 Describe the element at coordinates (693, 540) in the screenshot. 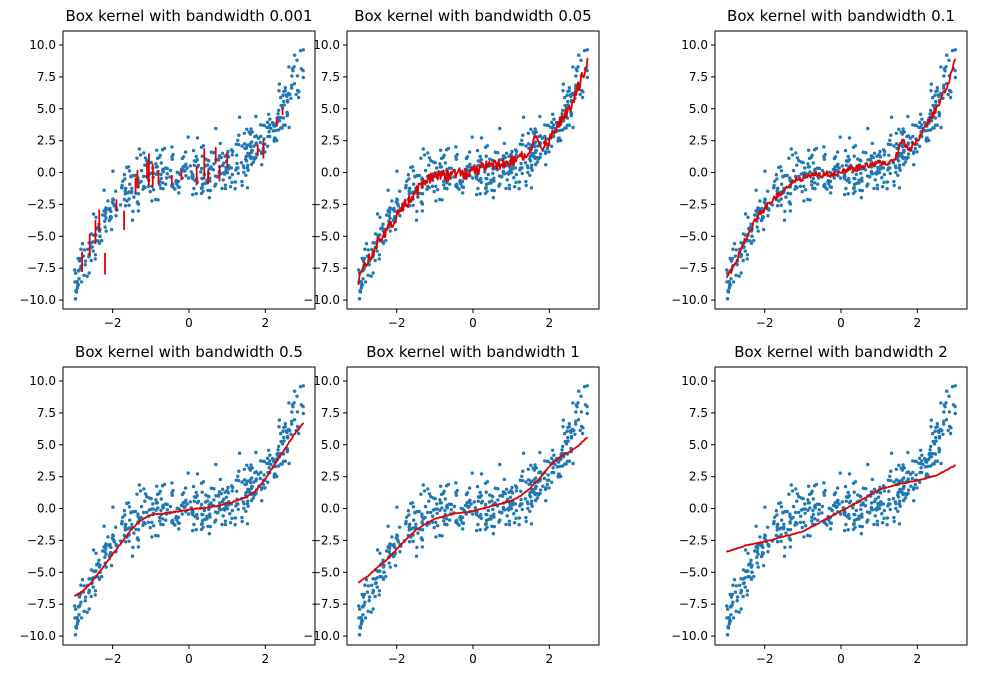

I see `y-tick-label: −2.5` at that location.